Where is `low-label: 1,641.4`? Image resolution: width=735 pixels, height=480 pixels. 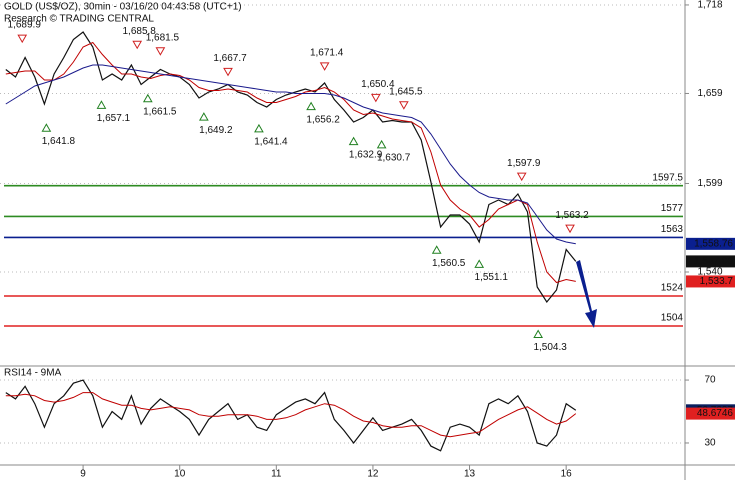
low-label: 1,641.4 is located at coordinates (271, 142).